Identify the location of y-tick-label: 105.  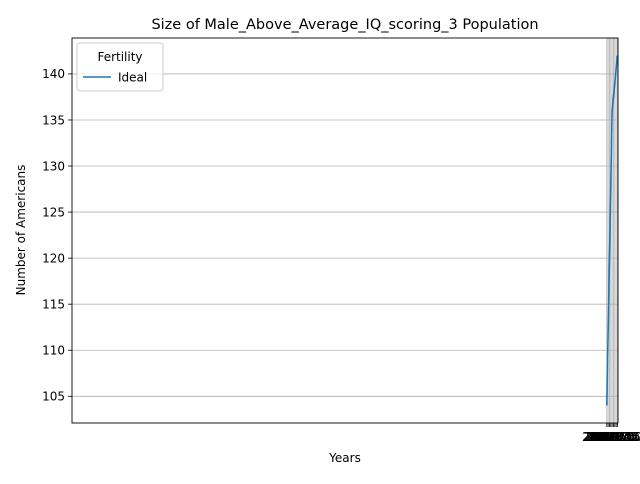
(53, 397).